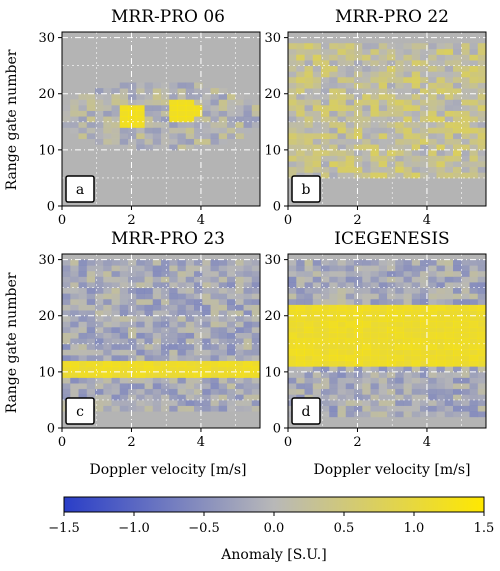 This screenshot has height=571, width=500. Describe the element at coordinates (64, 528) in the screenshot. I see `colorbar-tick-label: −1.5` at that location.